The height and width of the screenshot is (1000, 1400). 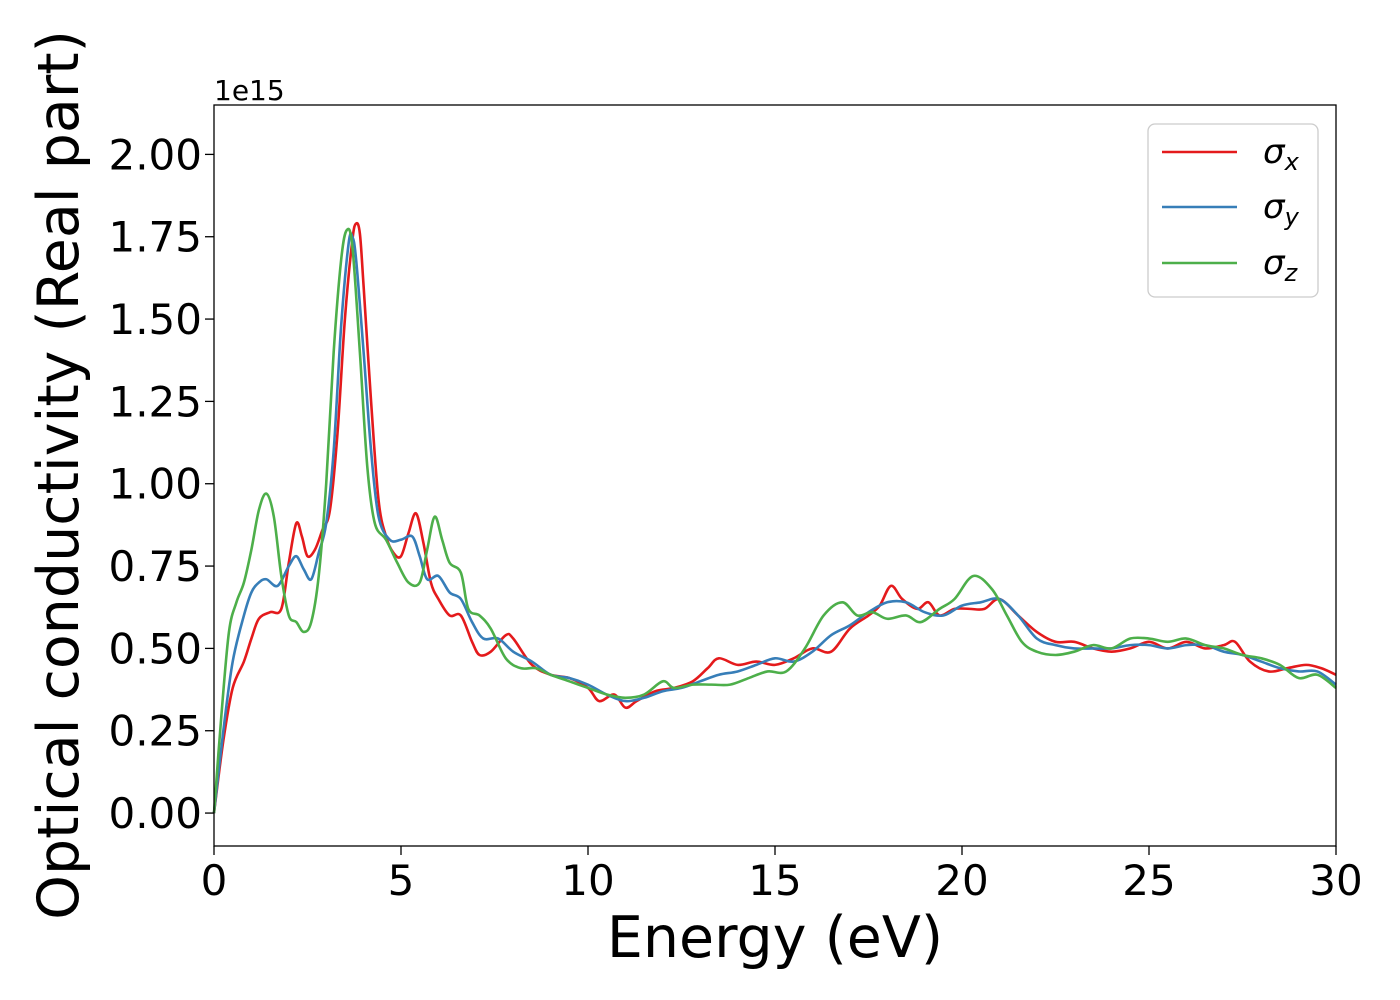 I want to click on x-tick-label: 25, so click(x=1148, y=880).